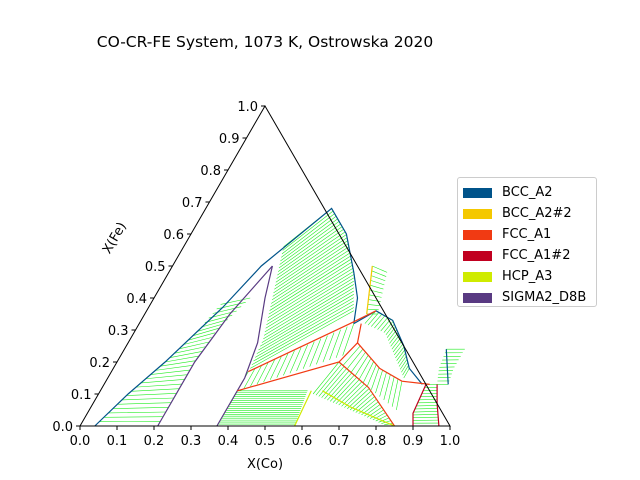  What do you see at coordinates (527, 234) in the screenshot?
I see `legend-label: FCC_A1` at bounding box center [527, 234].